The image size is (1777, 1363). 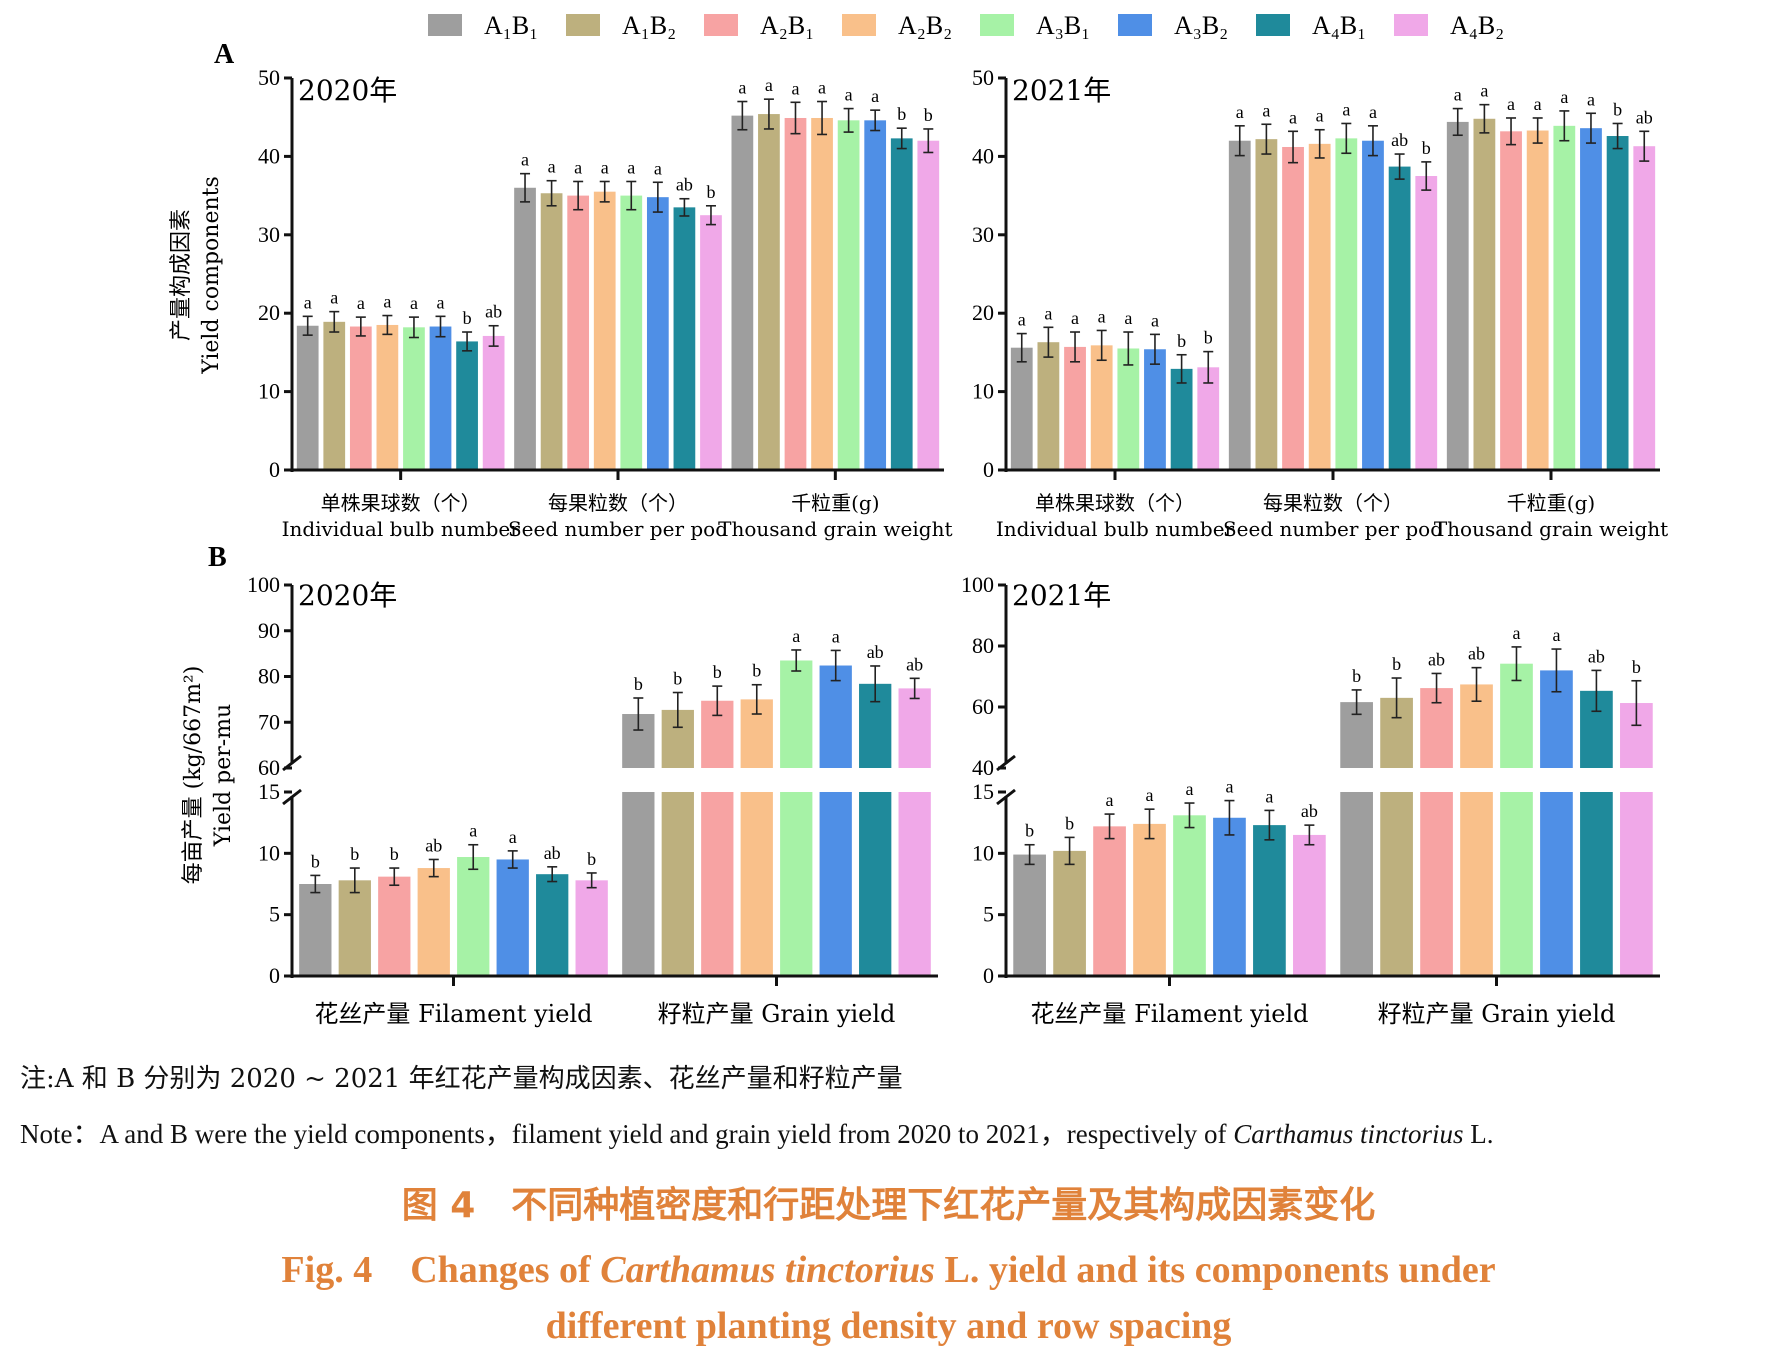 I want to click on caption-en-prefix: Fig. 4 Changes of, so click(x=441, y=1270).